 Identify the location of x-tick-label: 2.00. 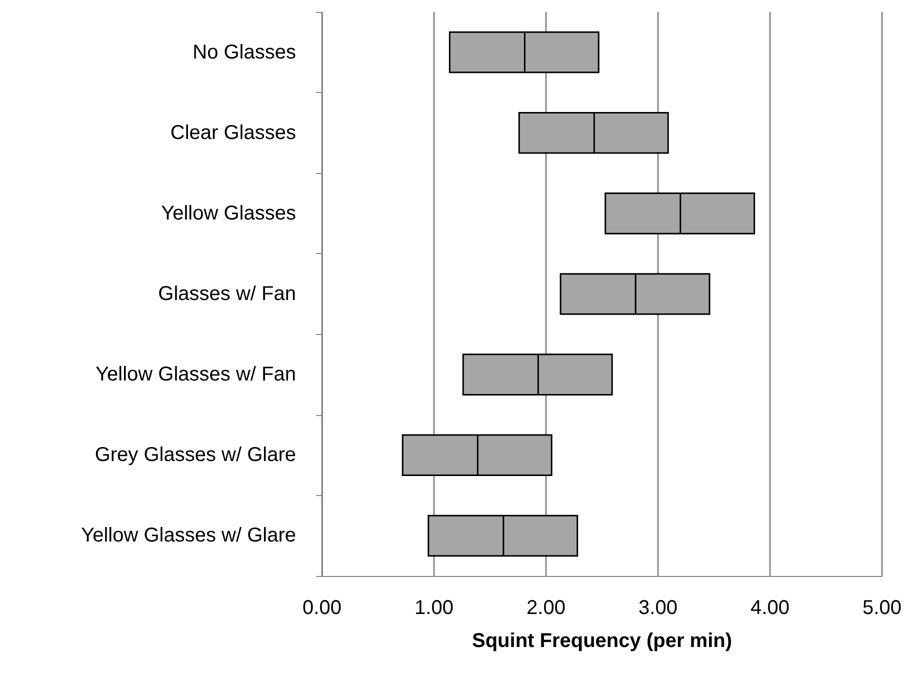
(546, 608).